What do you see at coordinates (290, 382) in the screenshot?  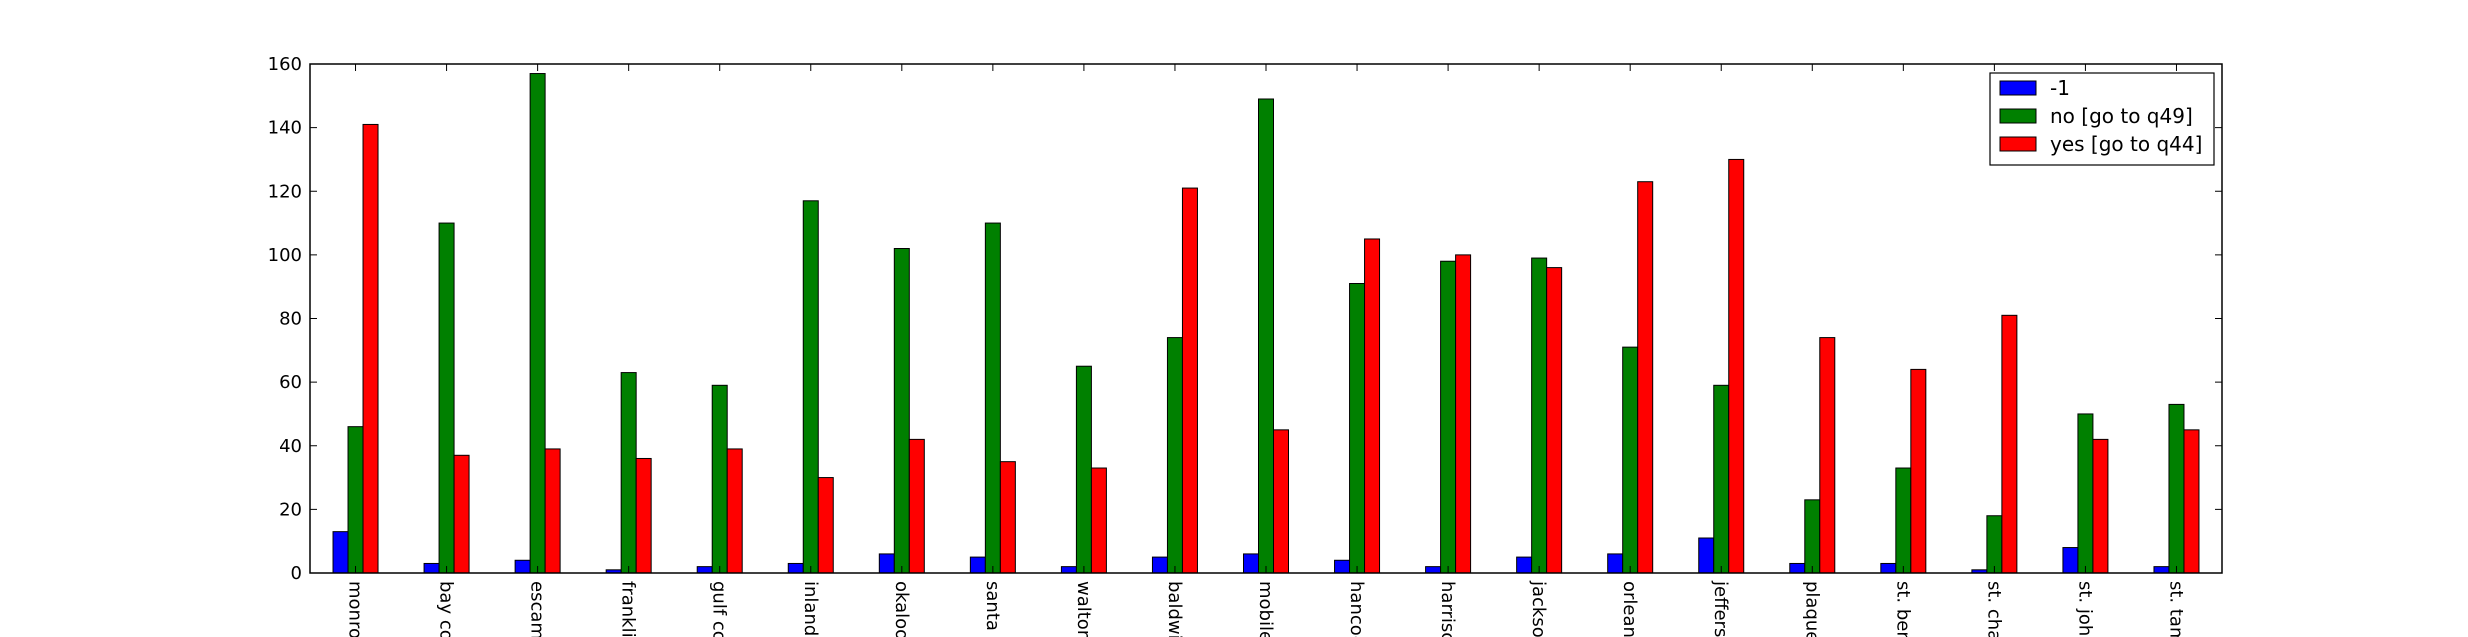 I see `y-tick-label: 60` at bounding box center [290, 382].